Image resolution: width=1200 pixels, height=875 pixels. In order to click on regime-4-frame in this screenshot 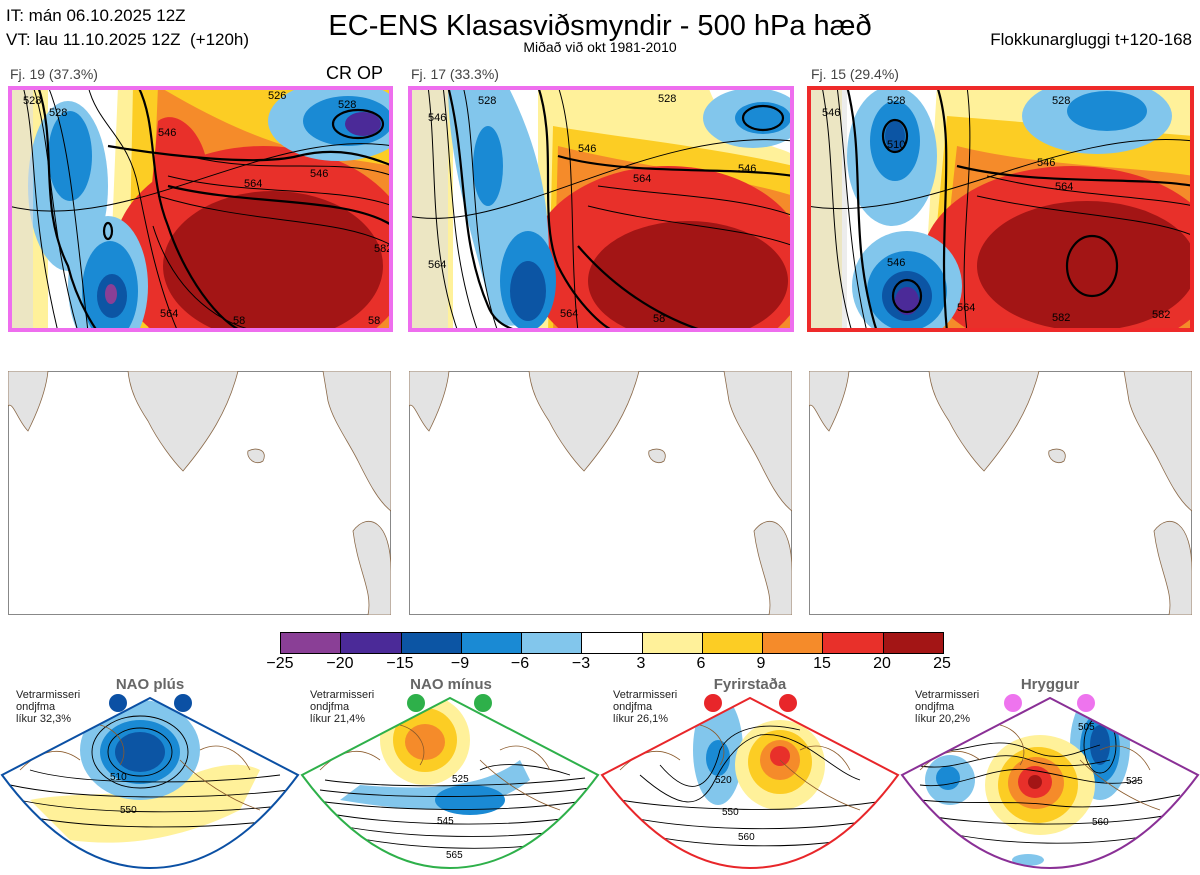, I will do `click(1050, 783)`.